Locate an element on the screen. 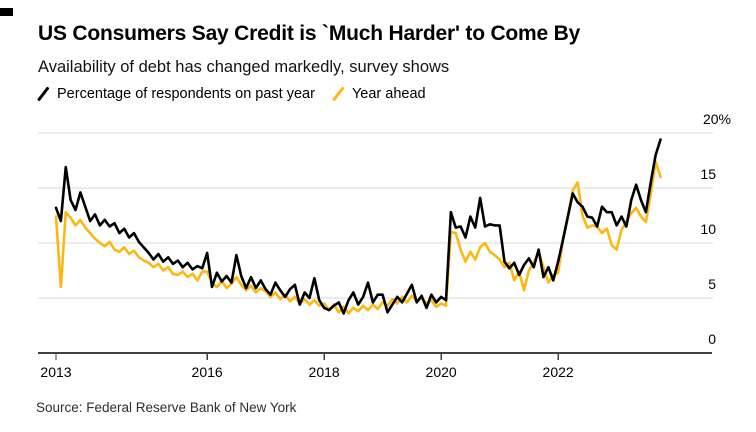 This screenshot has height=432, width=756. legend-item-past-year: Percentage of respondents on past year is located at coordinates (175, 94).